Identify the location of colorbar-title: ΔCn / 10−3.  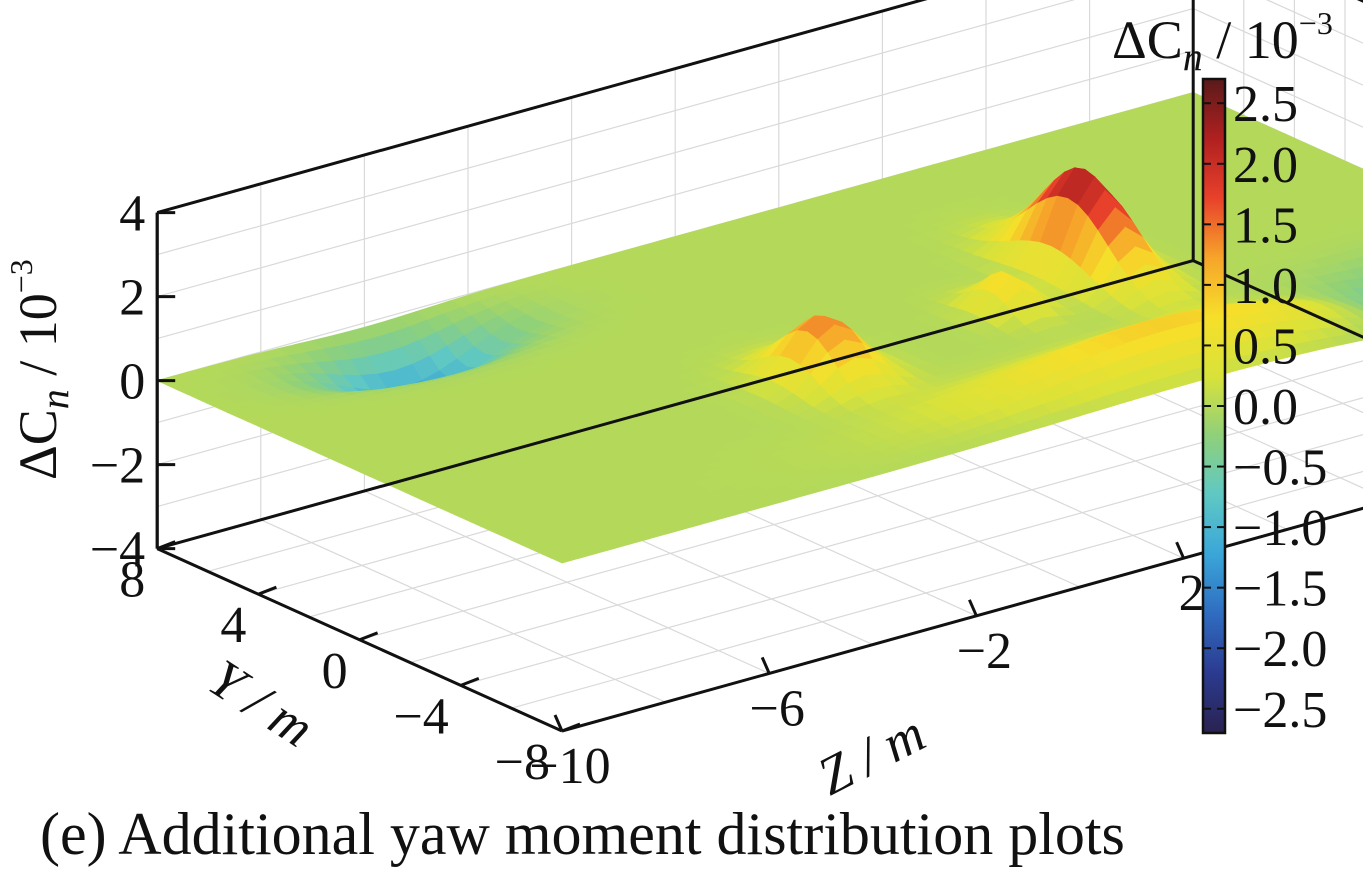
(1222, 42).